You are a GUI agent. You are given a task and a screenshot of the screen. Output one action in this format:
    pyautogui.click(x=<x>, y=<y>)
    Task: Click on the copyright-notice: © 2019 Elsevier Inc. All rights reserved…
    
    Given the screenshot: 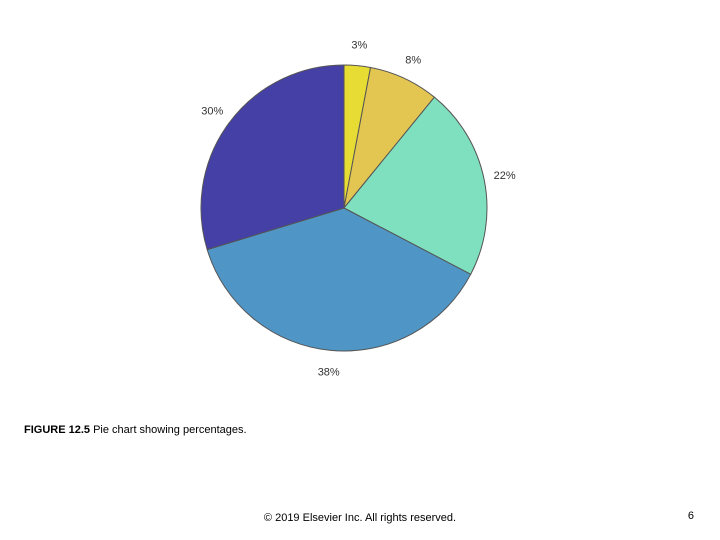 What is the action you would take?
    pyautogui.click(x=360, y=518)
    